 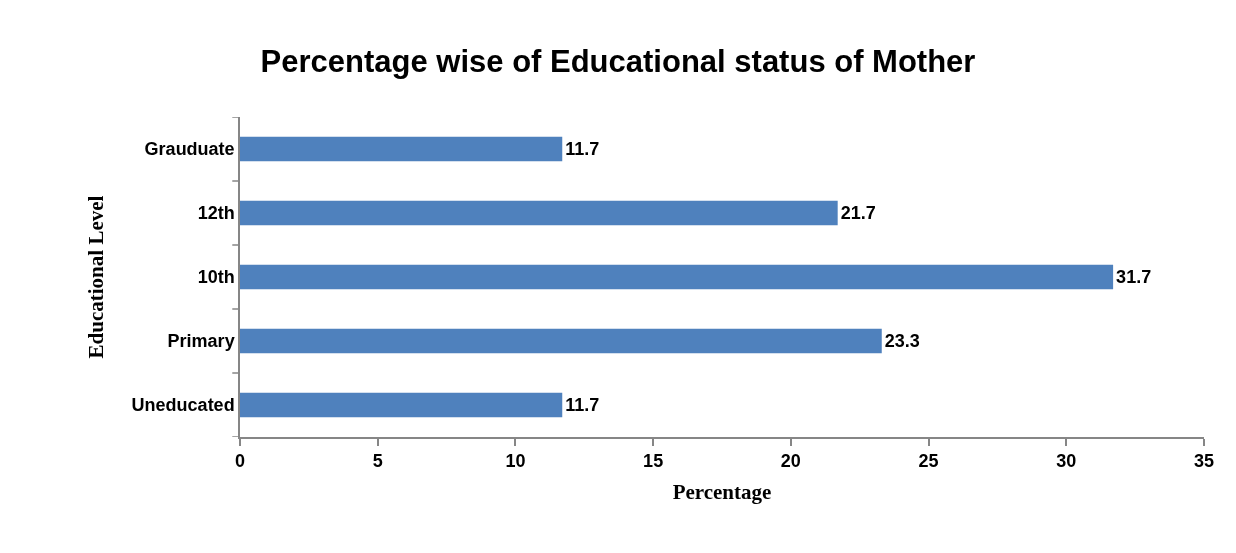 What do you see at coordinates (216, 213) in the screenshot?
I see `y-tick-label: 12th` at bounding box center [216, 213].